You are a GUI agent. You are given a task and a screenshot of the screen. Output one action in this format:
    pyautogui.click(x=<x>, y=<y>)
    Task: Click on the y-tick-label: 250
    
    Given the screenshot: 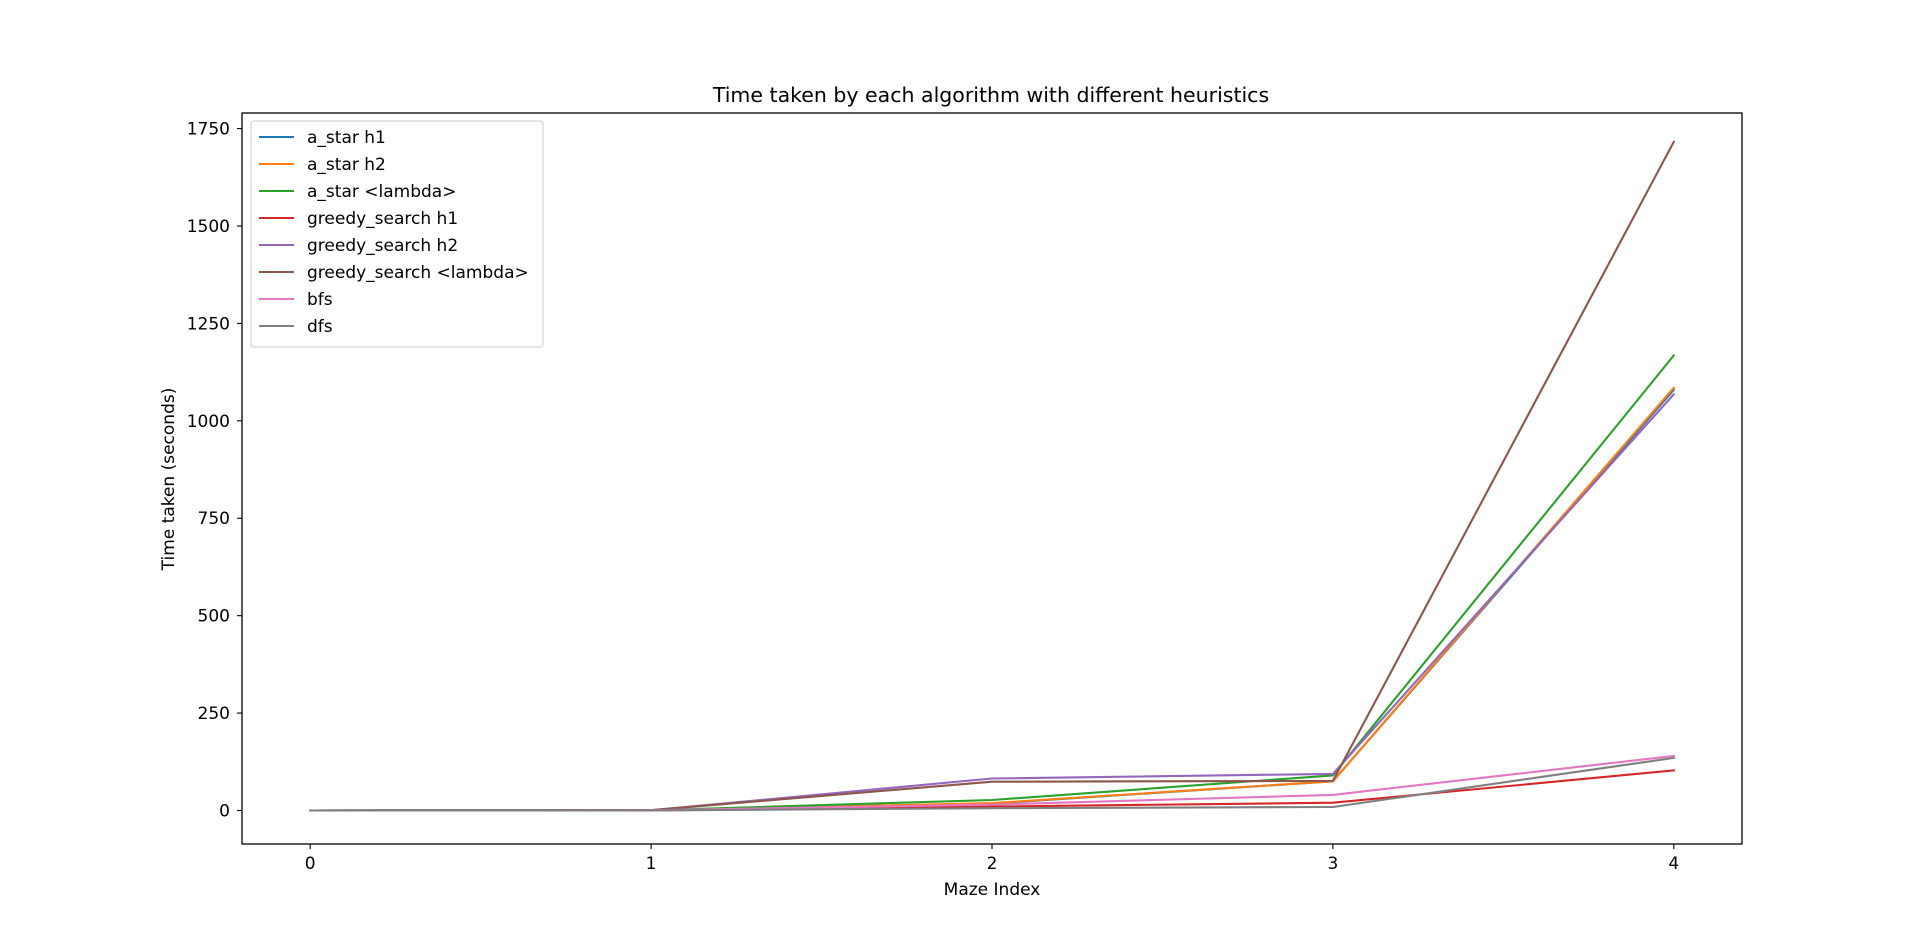 What is the action you would take?
    pyautogui.click(x=214, y=714)
    